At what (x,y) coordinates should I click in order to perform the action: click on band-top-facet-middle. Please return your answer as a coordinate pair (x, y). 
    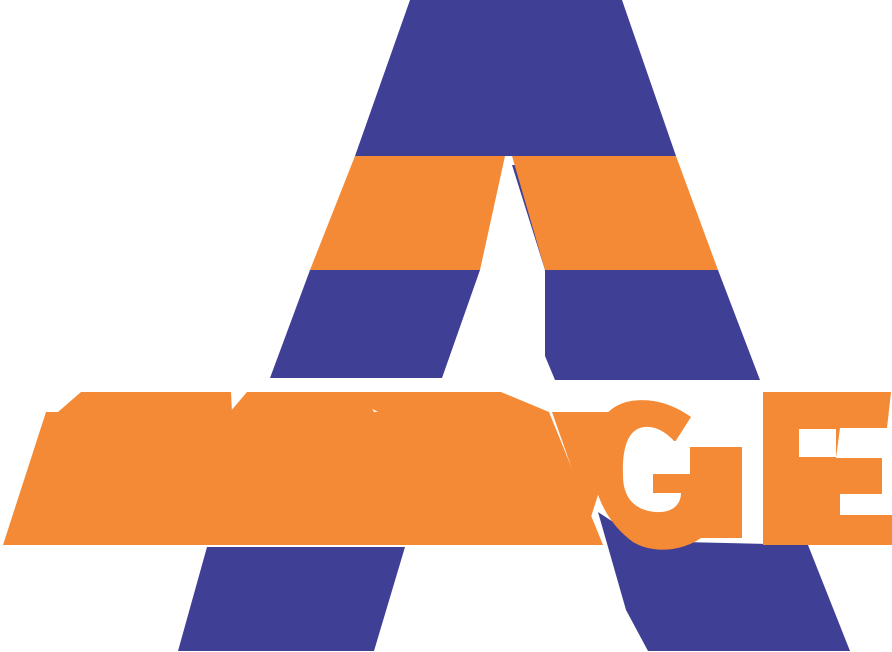
    Looking at the image, I should click on (302, 402).